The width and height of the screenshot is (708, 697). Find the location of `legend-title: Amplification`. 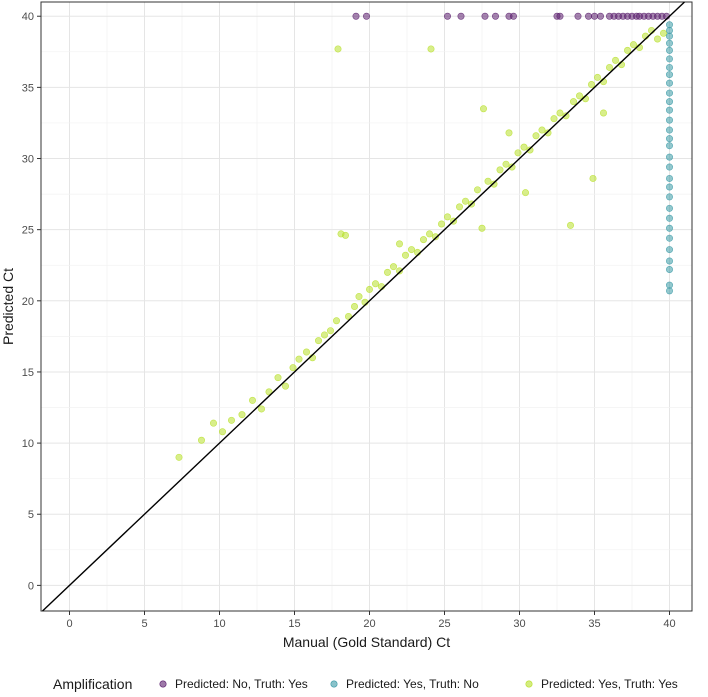

legend-title: Amplification is located at coordinates (92, 684).